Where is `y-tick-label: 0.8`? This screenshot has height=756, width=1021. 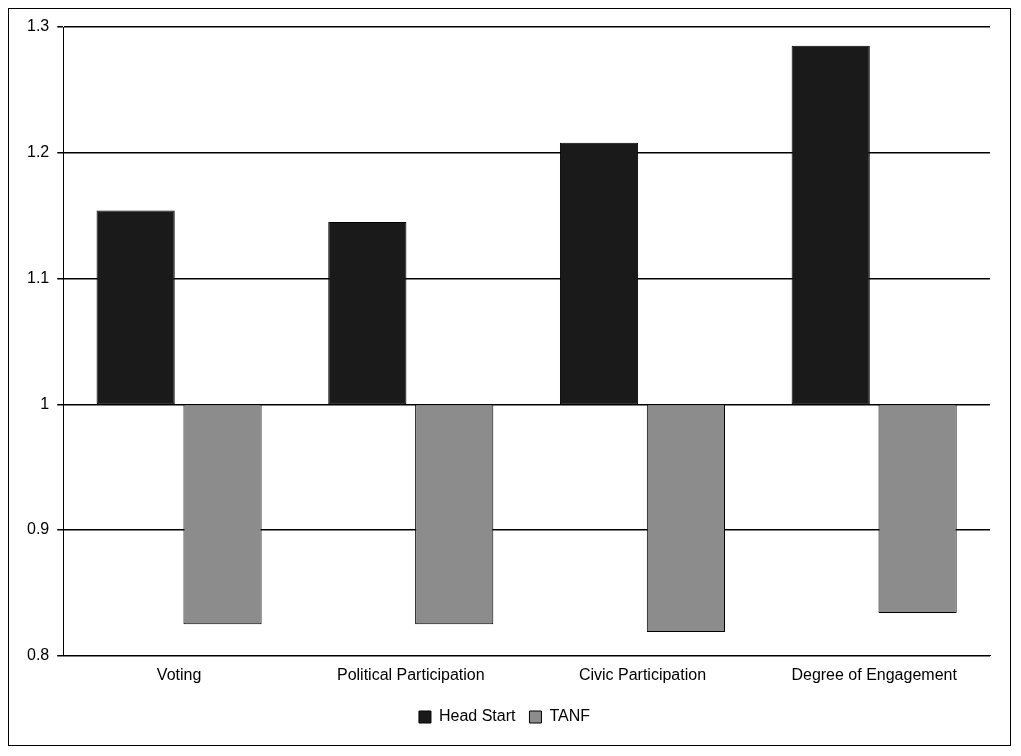
y-tick-label: 0.8 is located at coordinates (38, 655).